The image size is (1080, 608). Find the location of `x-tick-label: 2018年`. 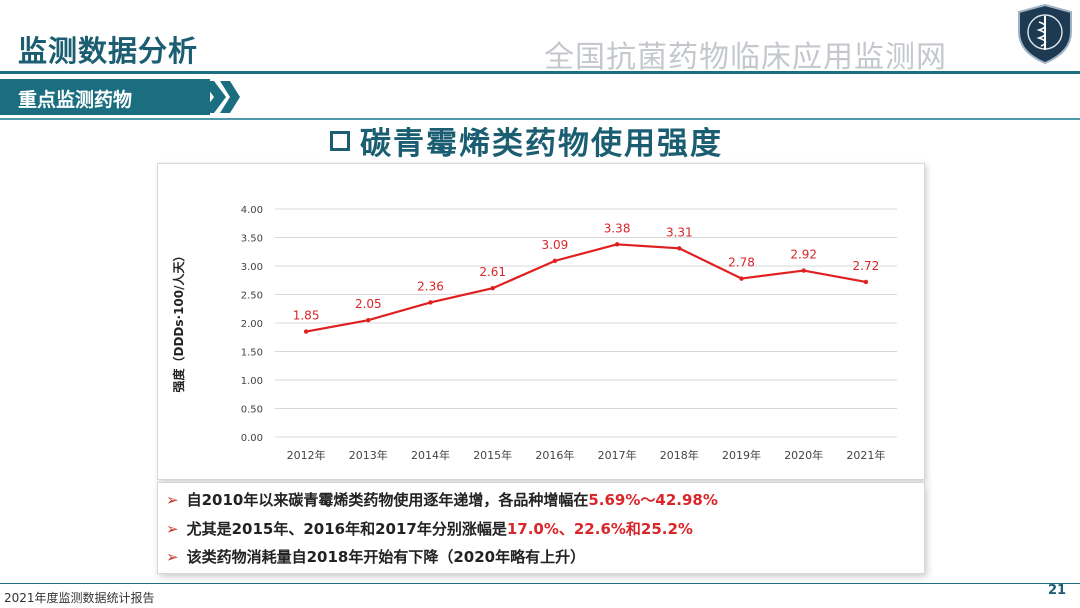

x-tick-label: 2018年 is located at coordinates (679, 455).